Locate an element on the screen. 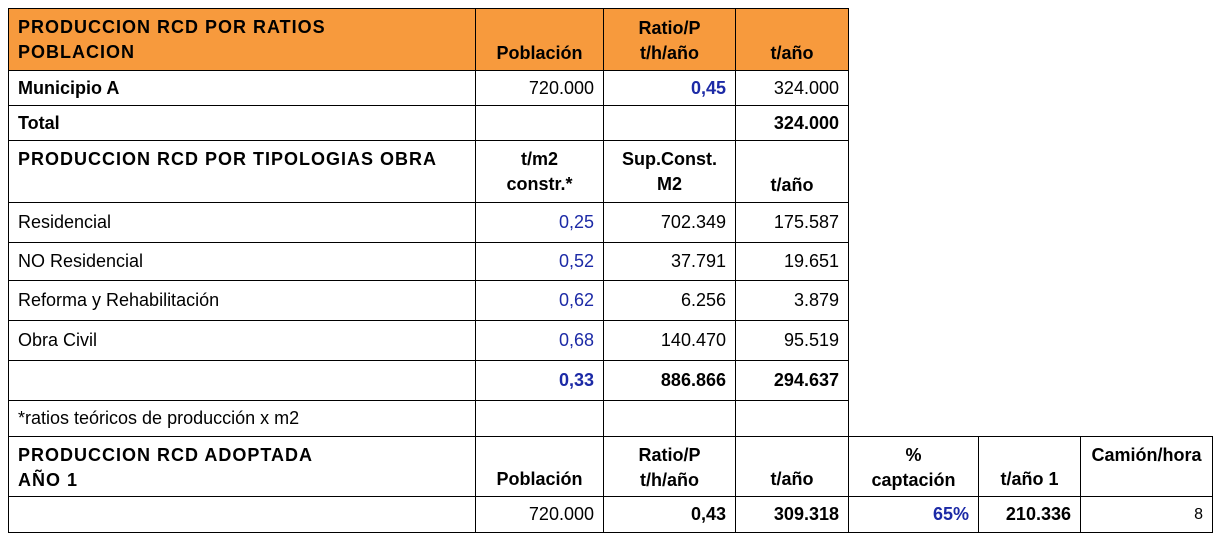 Image resolution: width=1219 pixels, height=541 pixels. row-s2-total-tano: 294.637 is located at coordinates (792, 380).